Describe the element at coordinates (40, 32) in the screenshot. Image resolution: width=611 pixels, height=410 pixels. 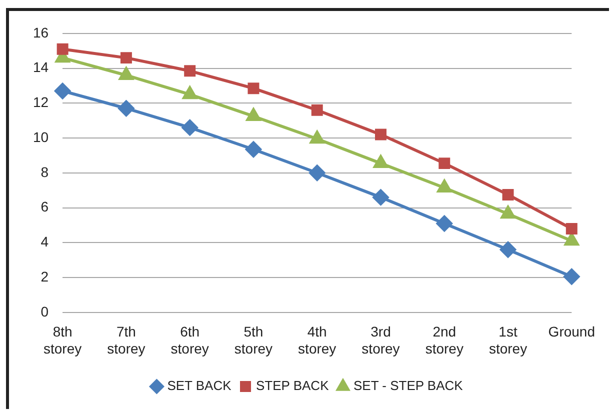
I see `y-tick-label: 16` at that location.